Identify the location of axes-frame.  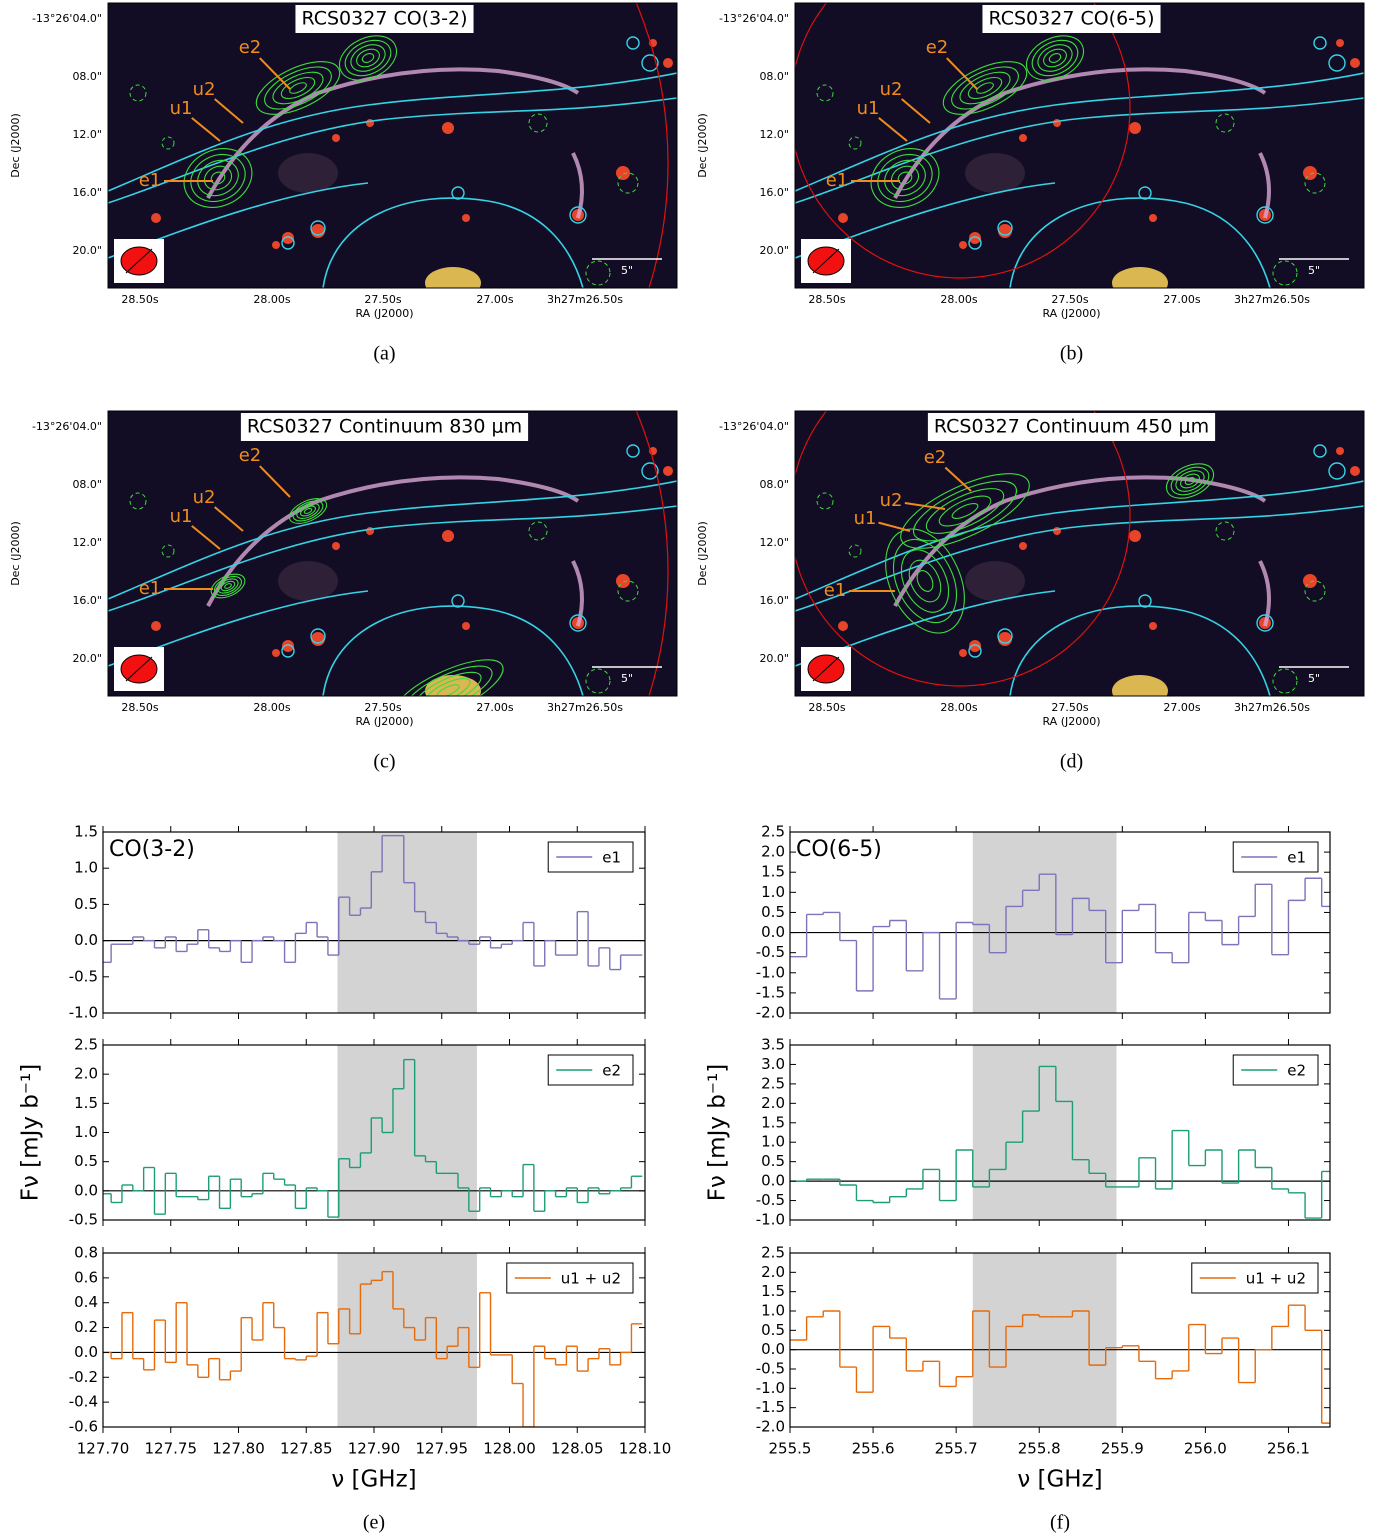
(1060, 1132).